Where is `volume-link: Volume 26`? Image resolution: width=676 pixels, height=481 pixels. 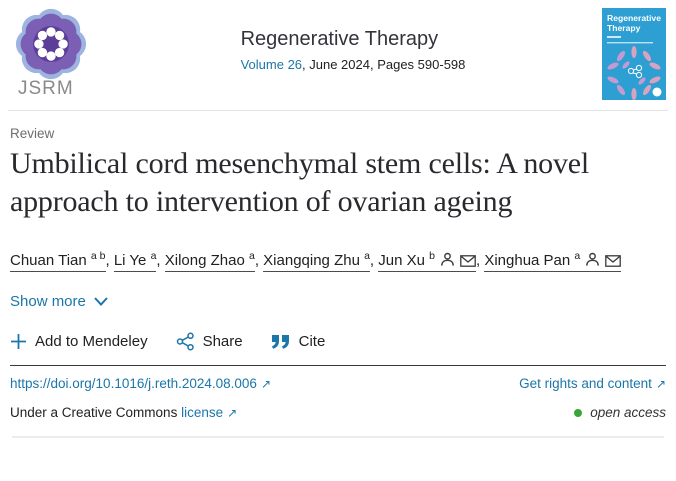
volume-link: Volume 26 is located at coordinates (271, 64).